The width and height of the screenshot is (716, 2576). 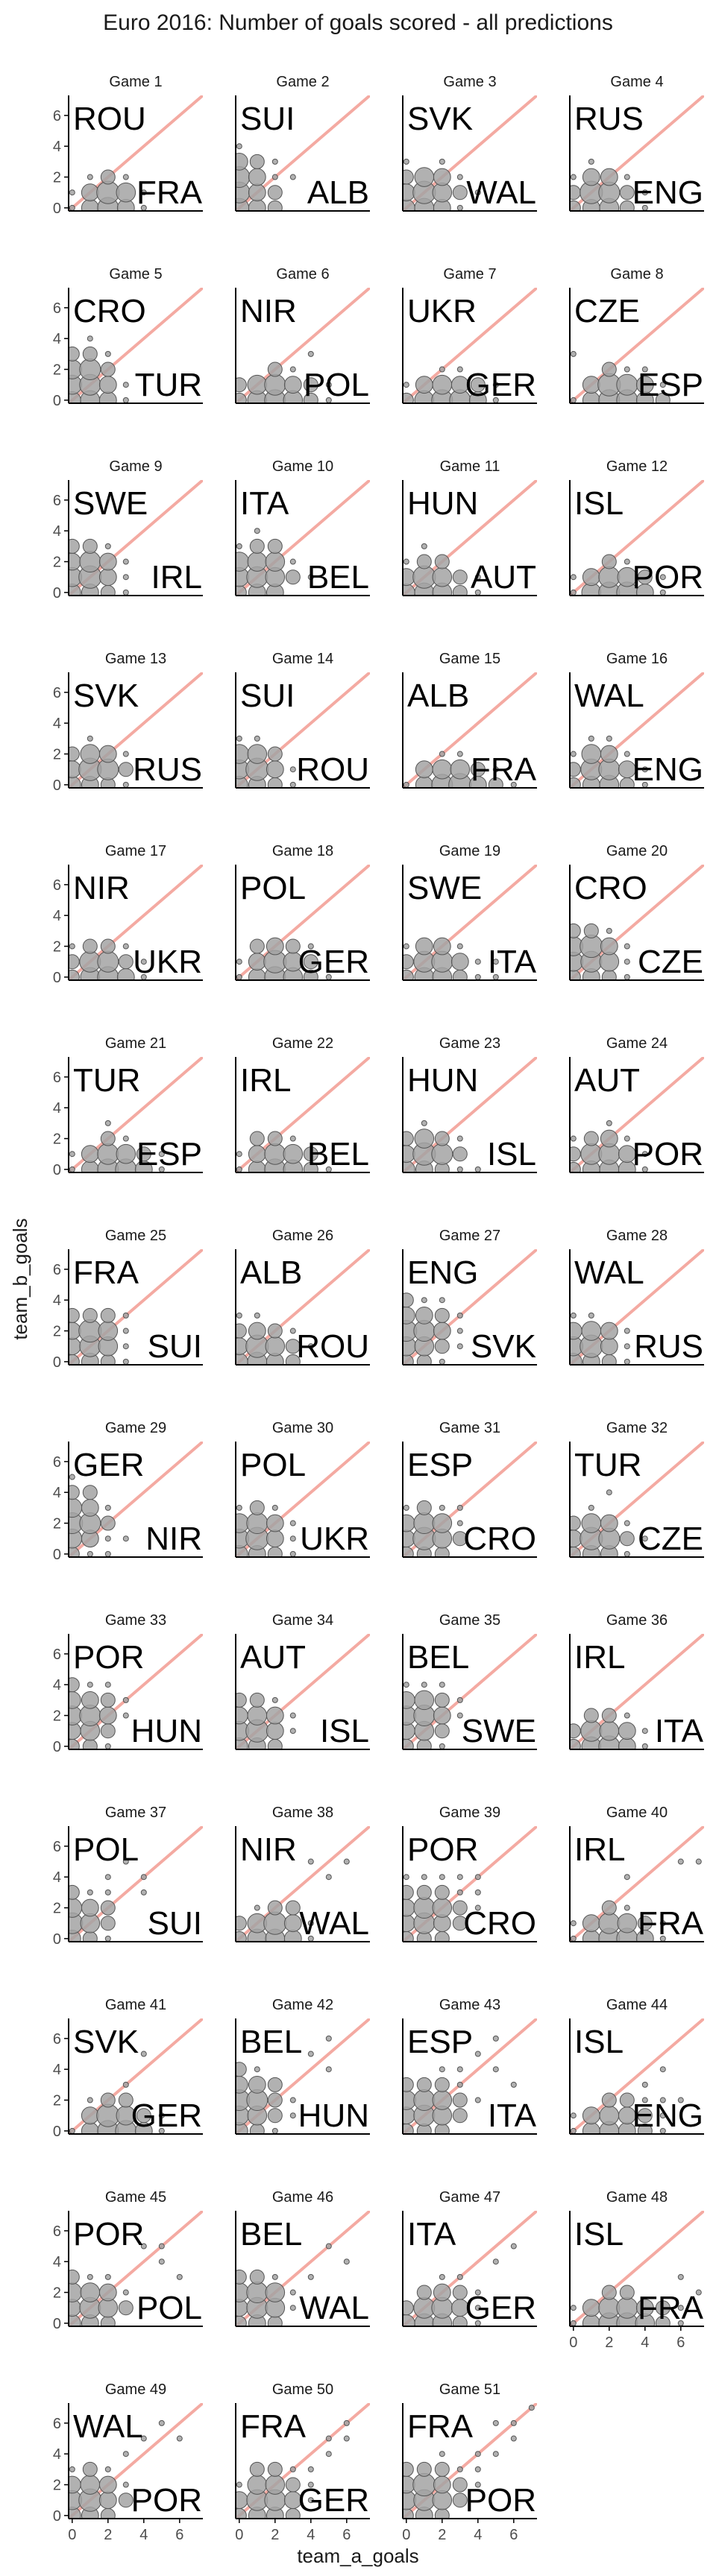 What do you see at coordinates (135, 1813) in the screenshot?
I see `panel-title: Game 37` at bounding box center [135, 1813].